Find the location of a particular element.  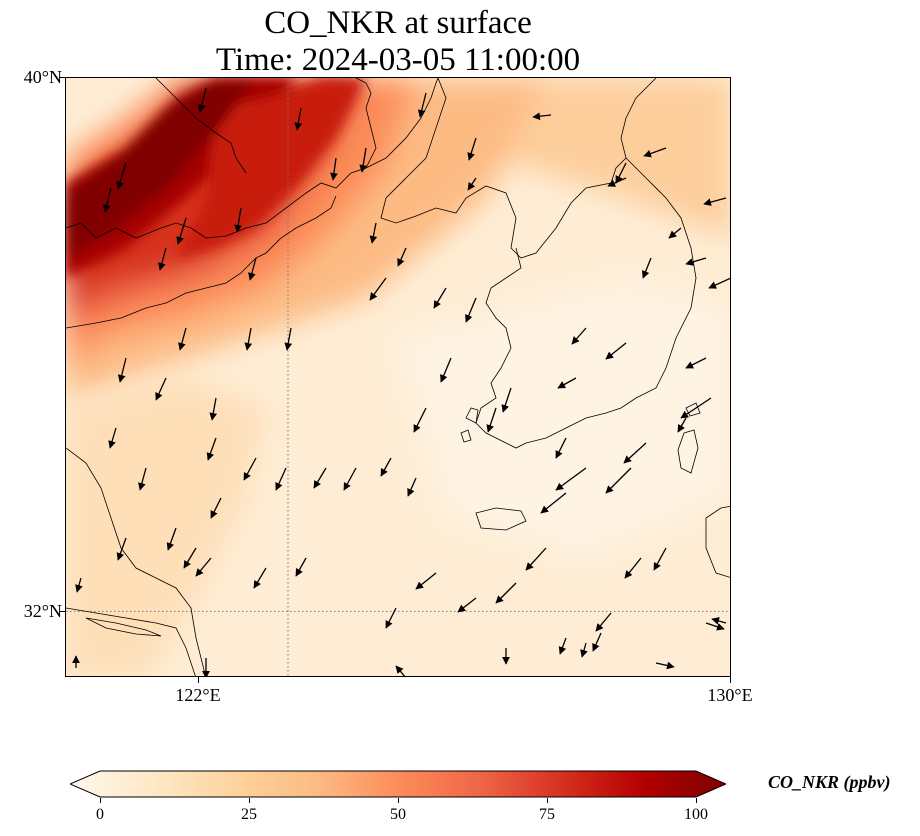

colorbar-title: CO_NKR (ppbv) is located at coordinates (829, 782).